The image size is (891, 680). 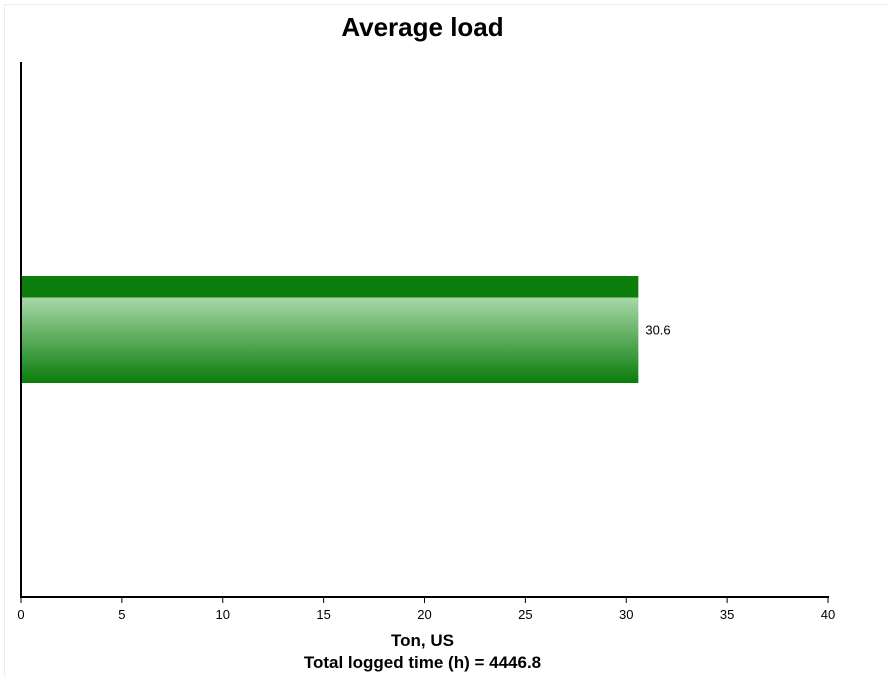 What do you see at coordinates (323, 614) in the screenshot?
I see `x-tick-label: 15` at bounding box center [323, 614].